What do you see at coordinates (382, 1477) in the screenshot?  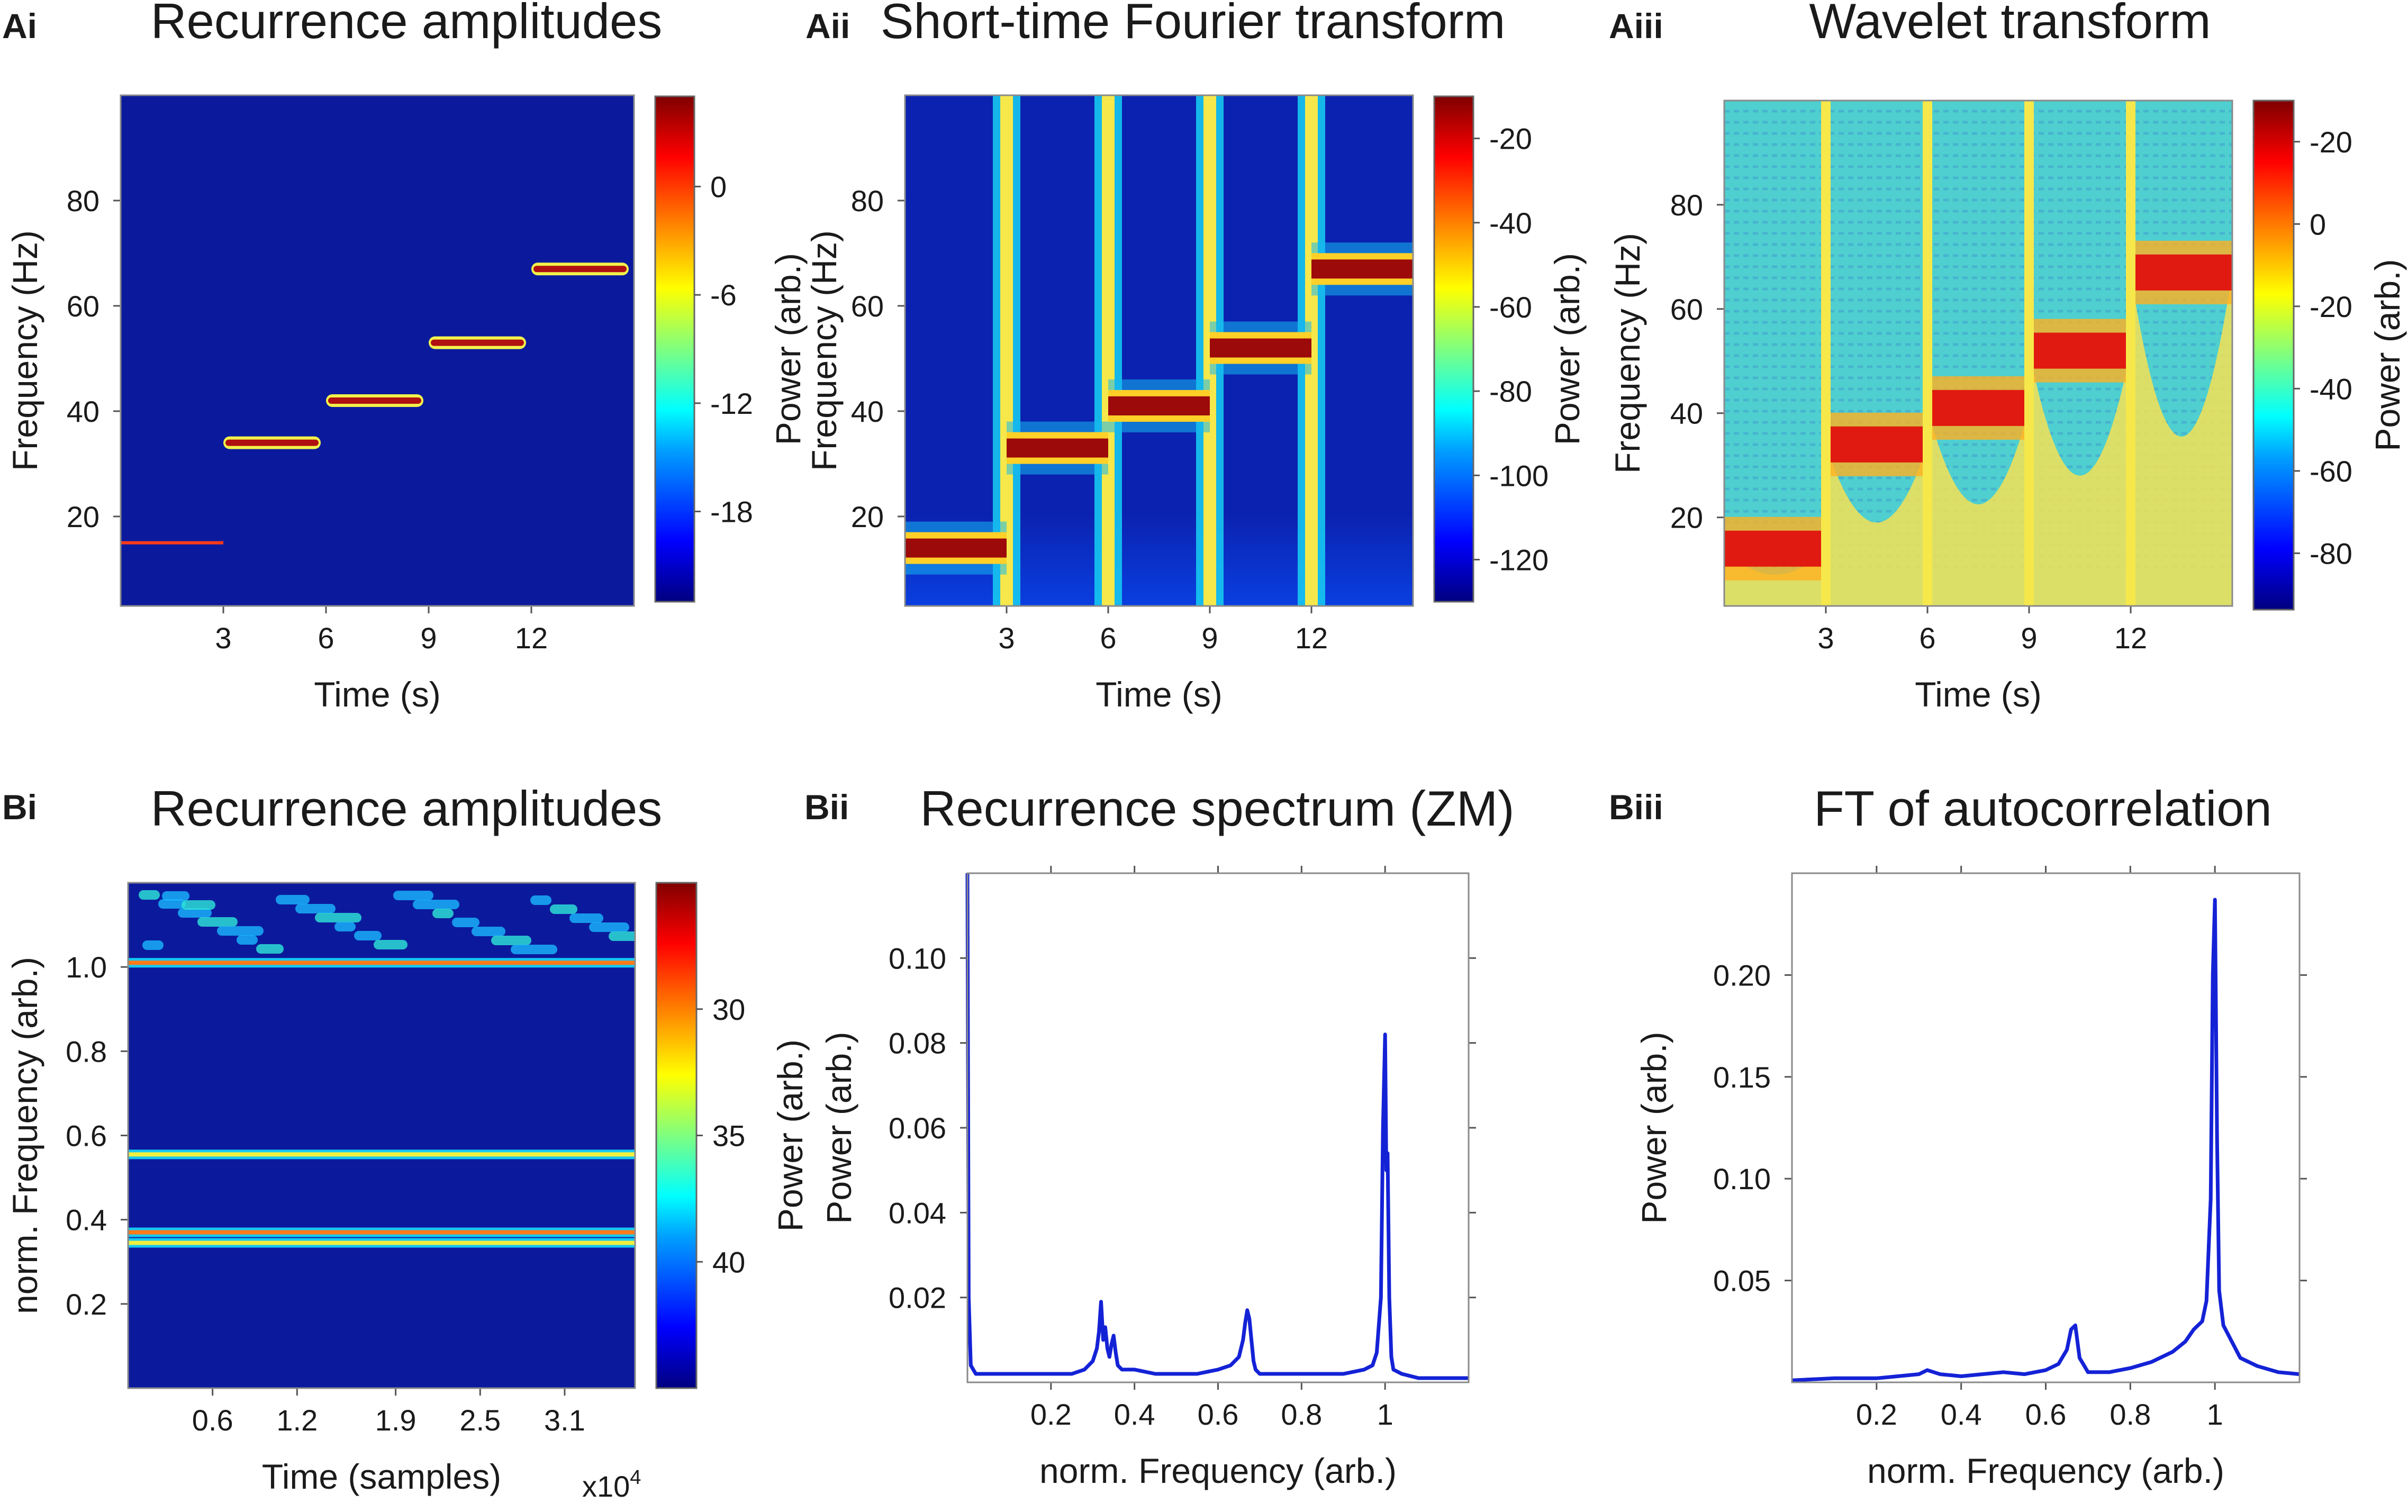 I see `x-axis-label: Time (samples)` at bounding box center [382, 1477].